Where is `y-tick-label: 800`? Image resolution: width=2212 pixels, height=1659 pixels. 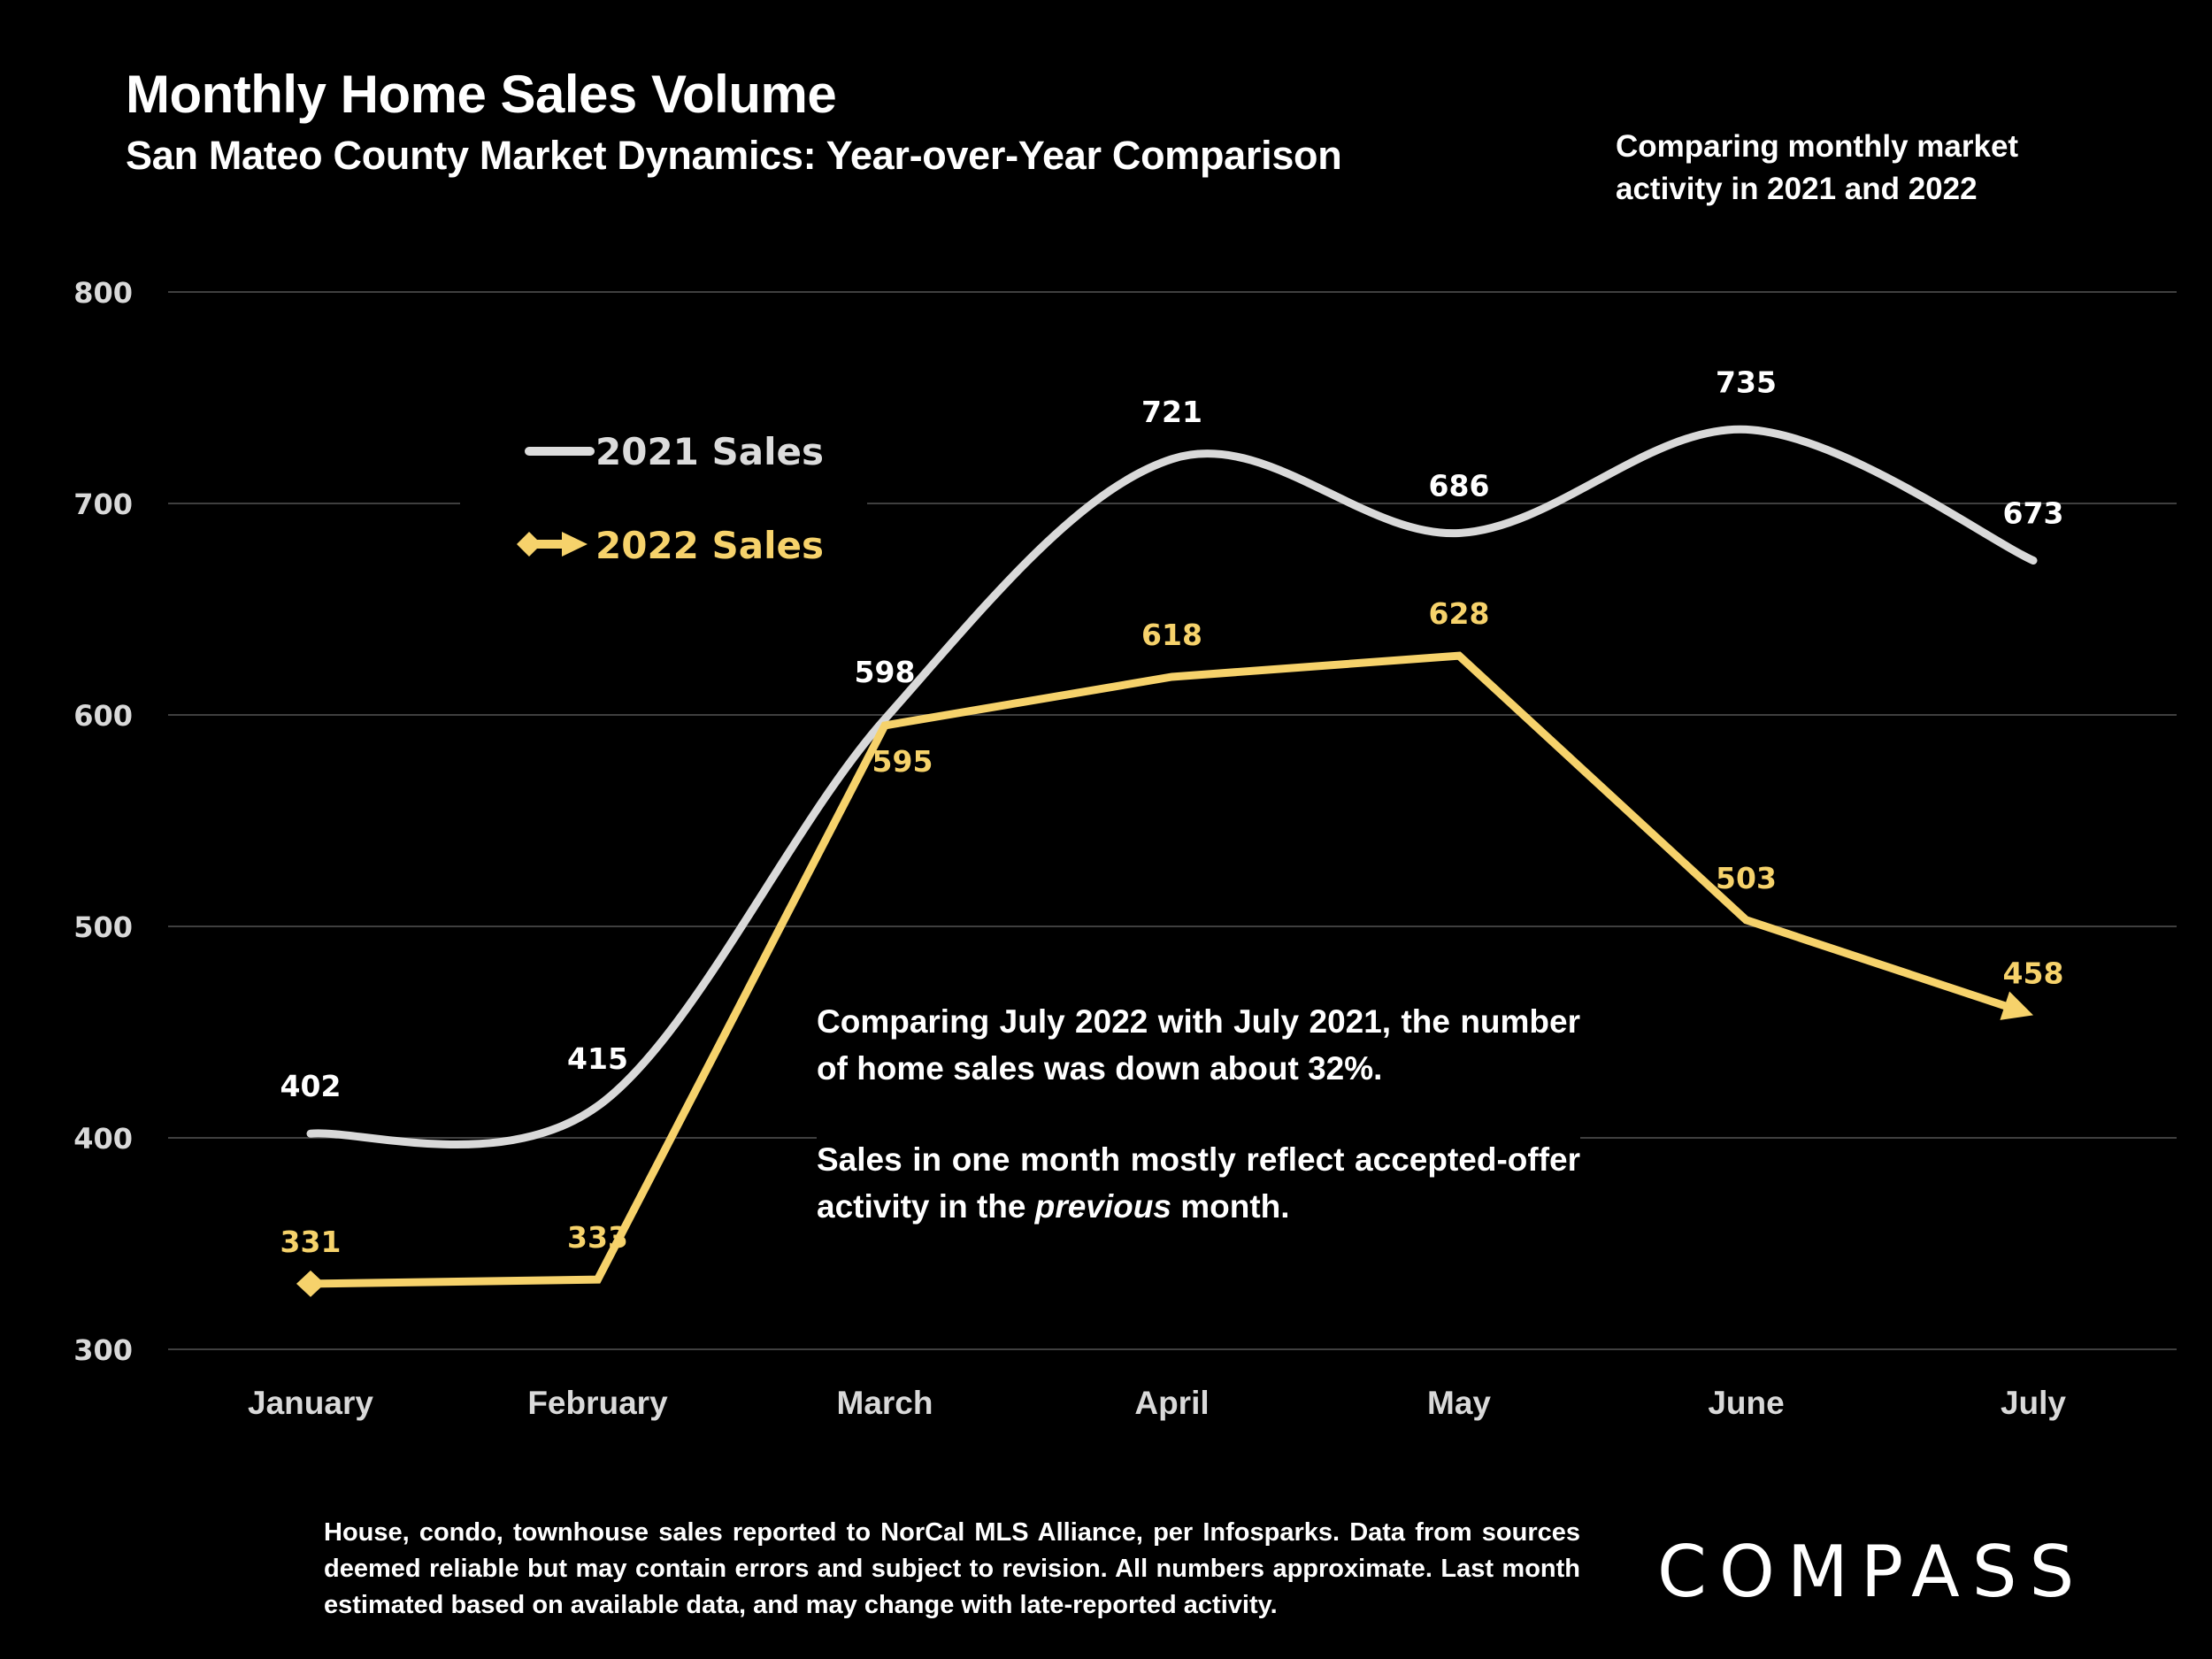 y-tick-label: 800 is located at coordinates (103, 293).